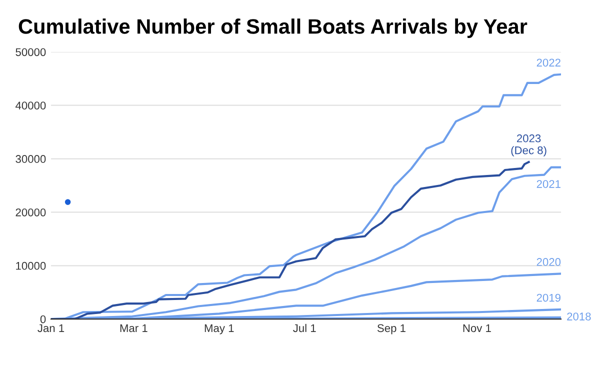  What do you see at coordinates (579, 316) in the screenshot?
I see `series-label: 2018` at bounding box center [579, 316].